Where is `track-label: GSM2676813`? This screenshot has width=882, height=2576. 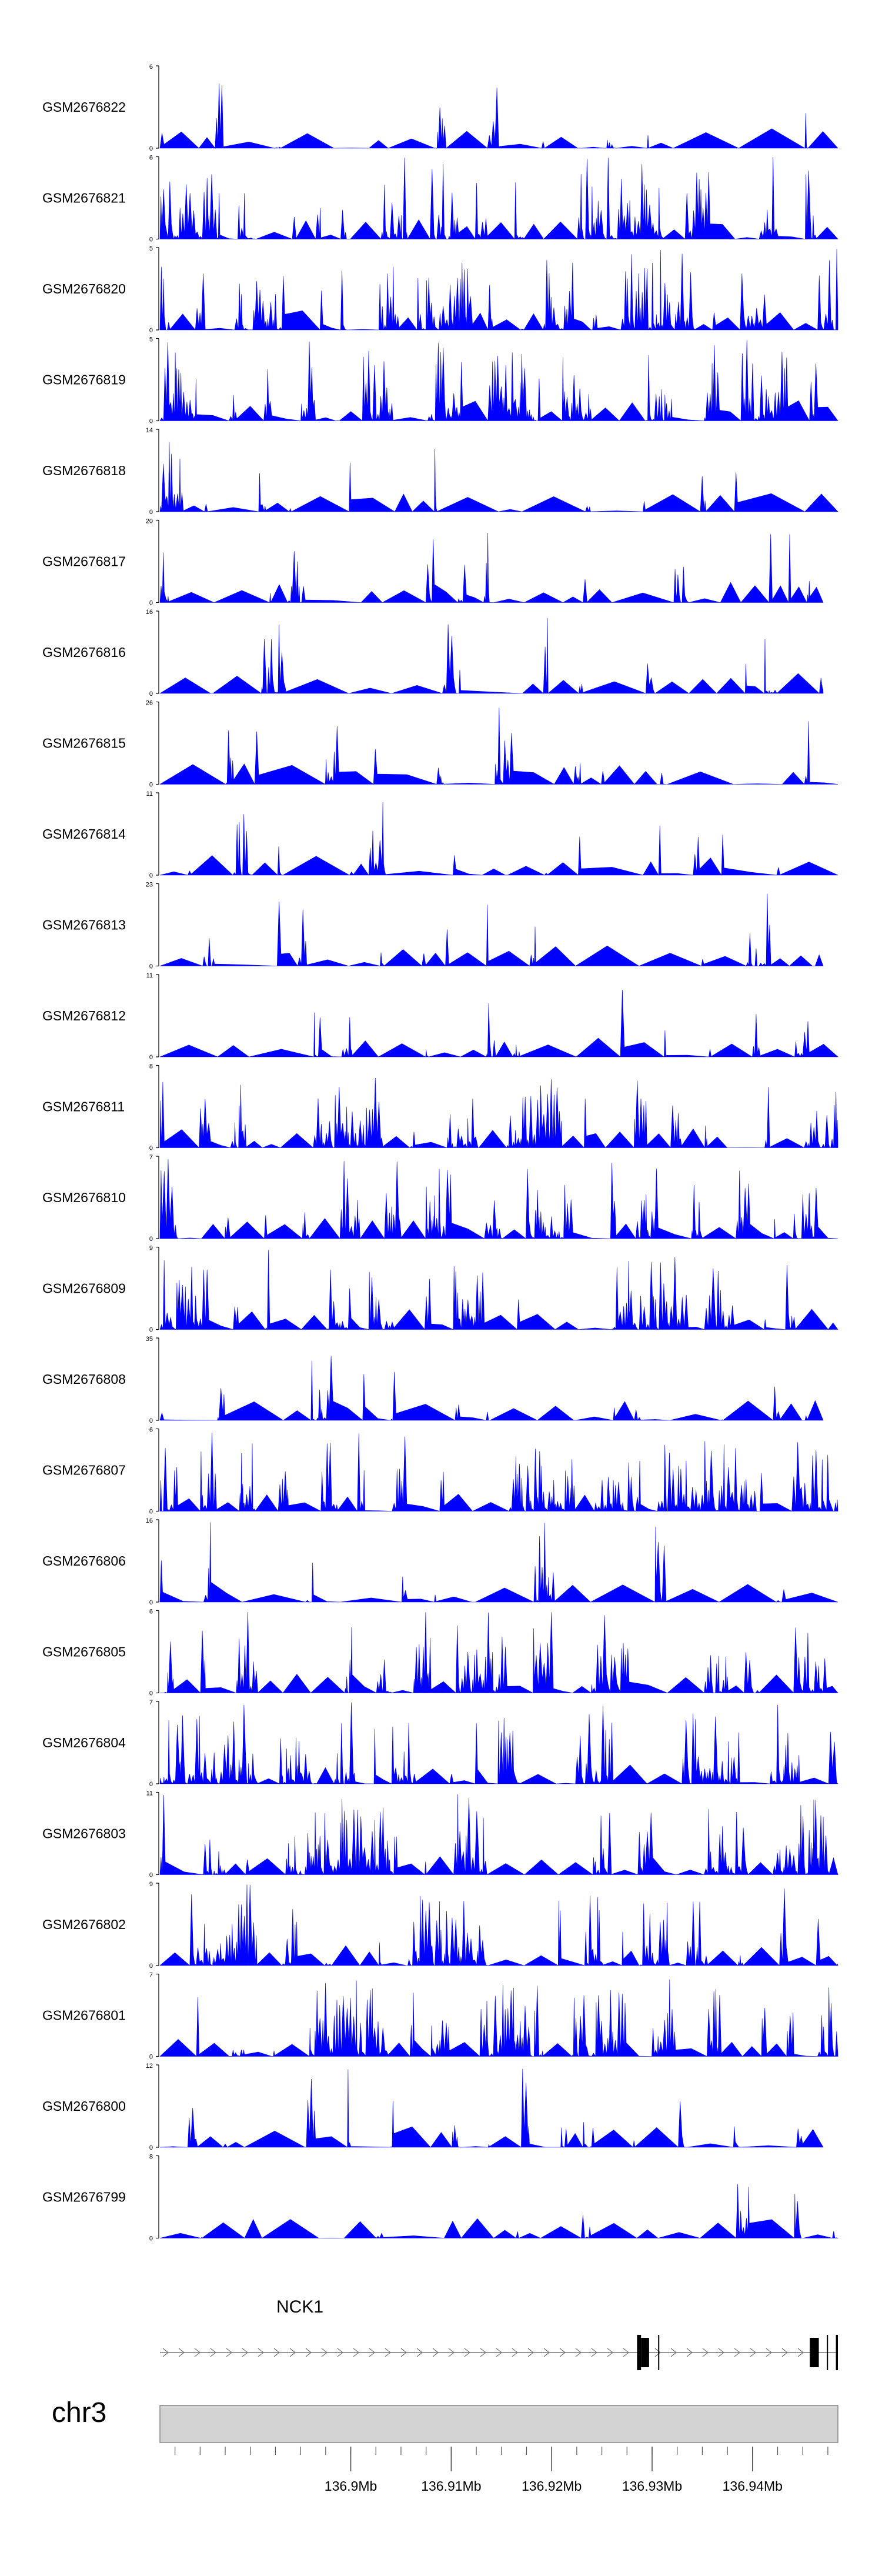
track-label: GSM2676813 is located at coordinates (84, 925).